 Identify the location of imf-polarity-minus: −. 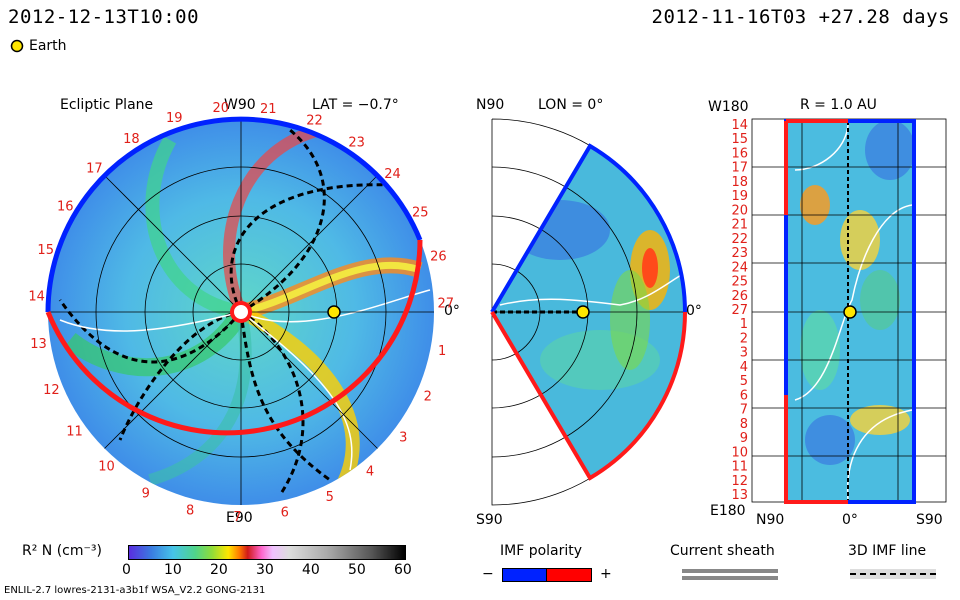
(488, 574).